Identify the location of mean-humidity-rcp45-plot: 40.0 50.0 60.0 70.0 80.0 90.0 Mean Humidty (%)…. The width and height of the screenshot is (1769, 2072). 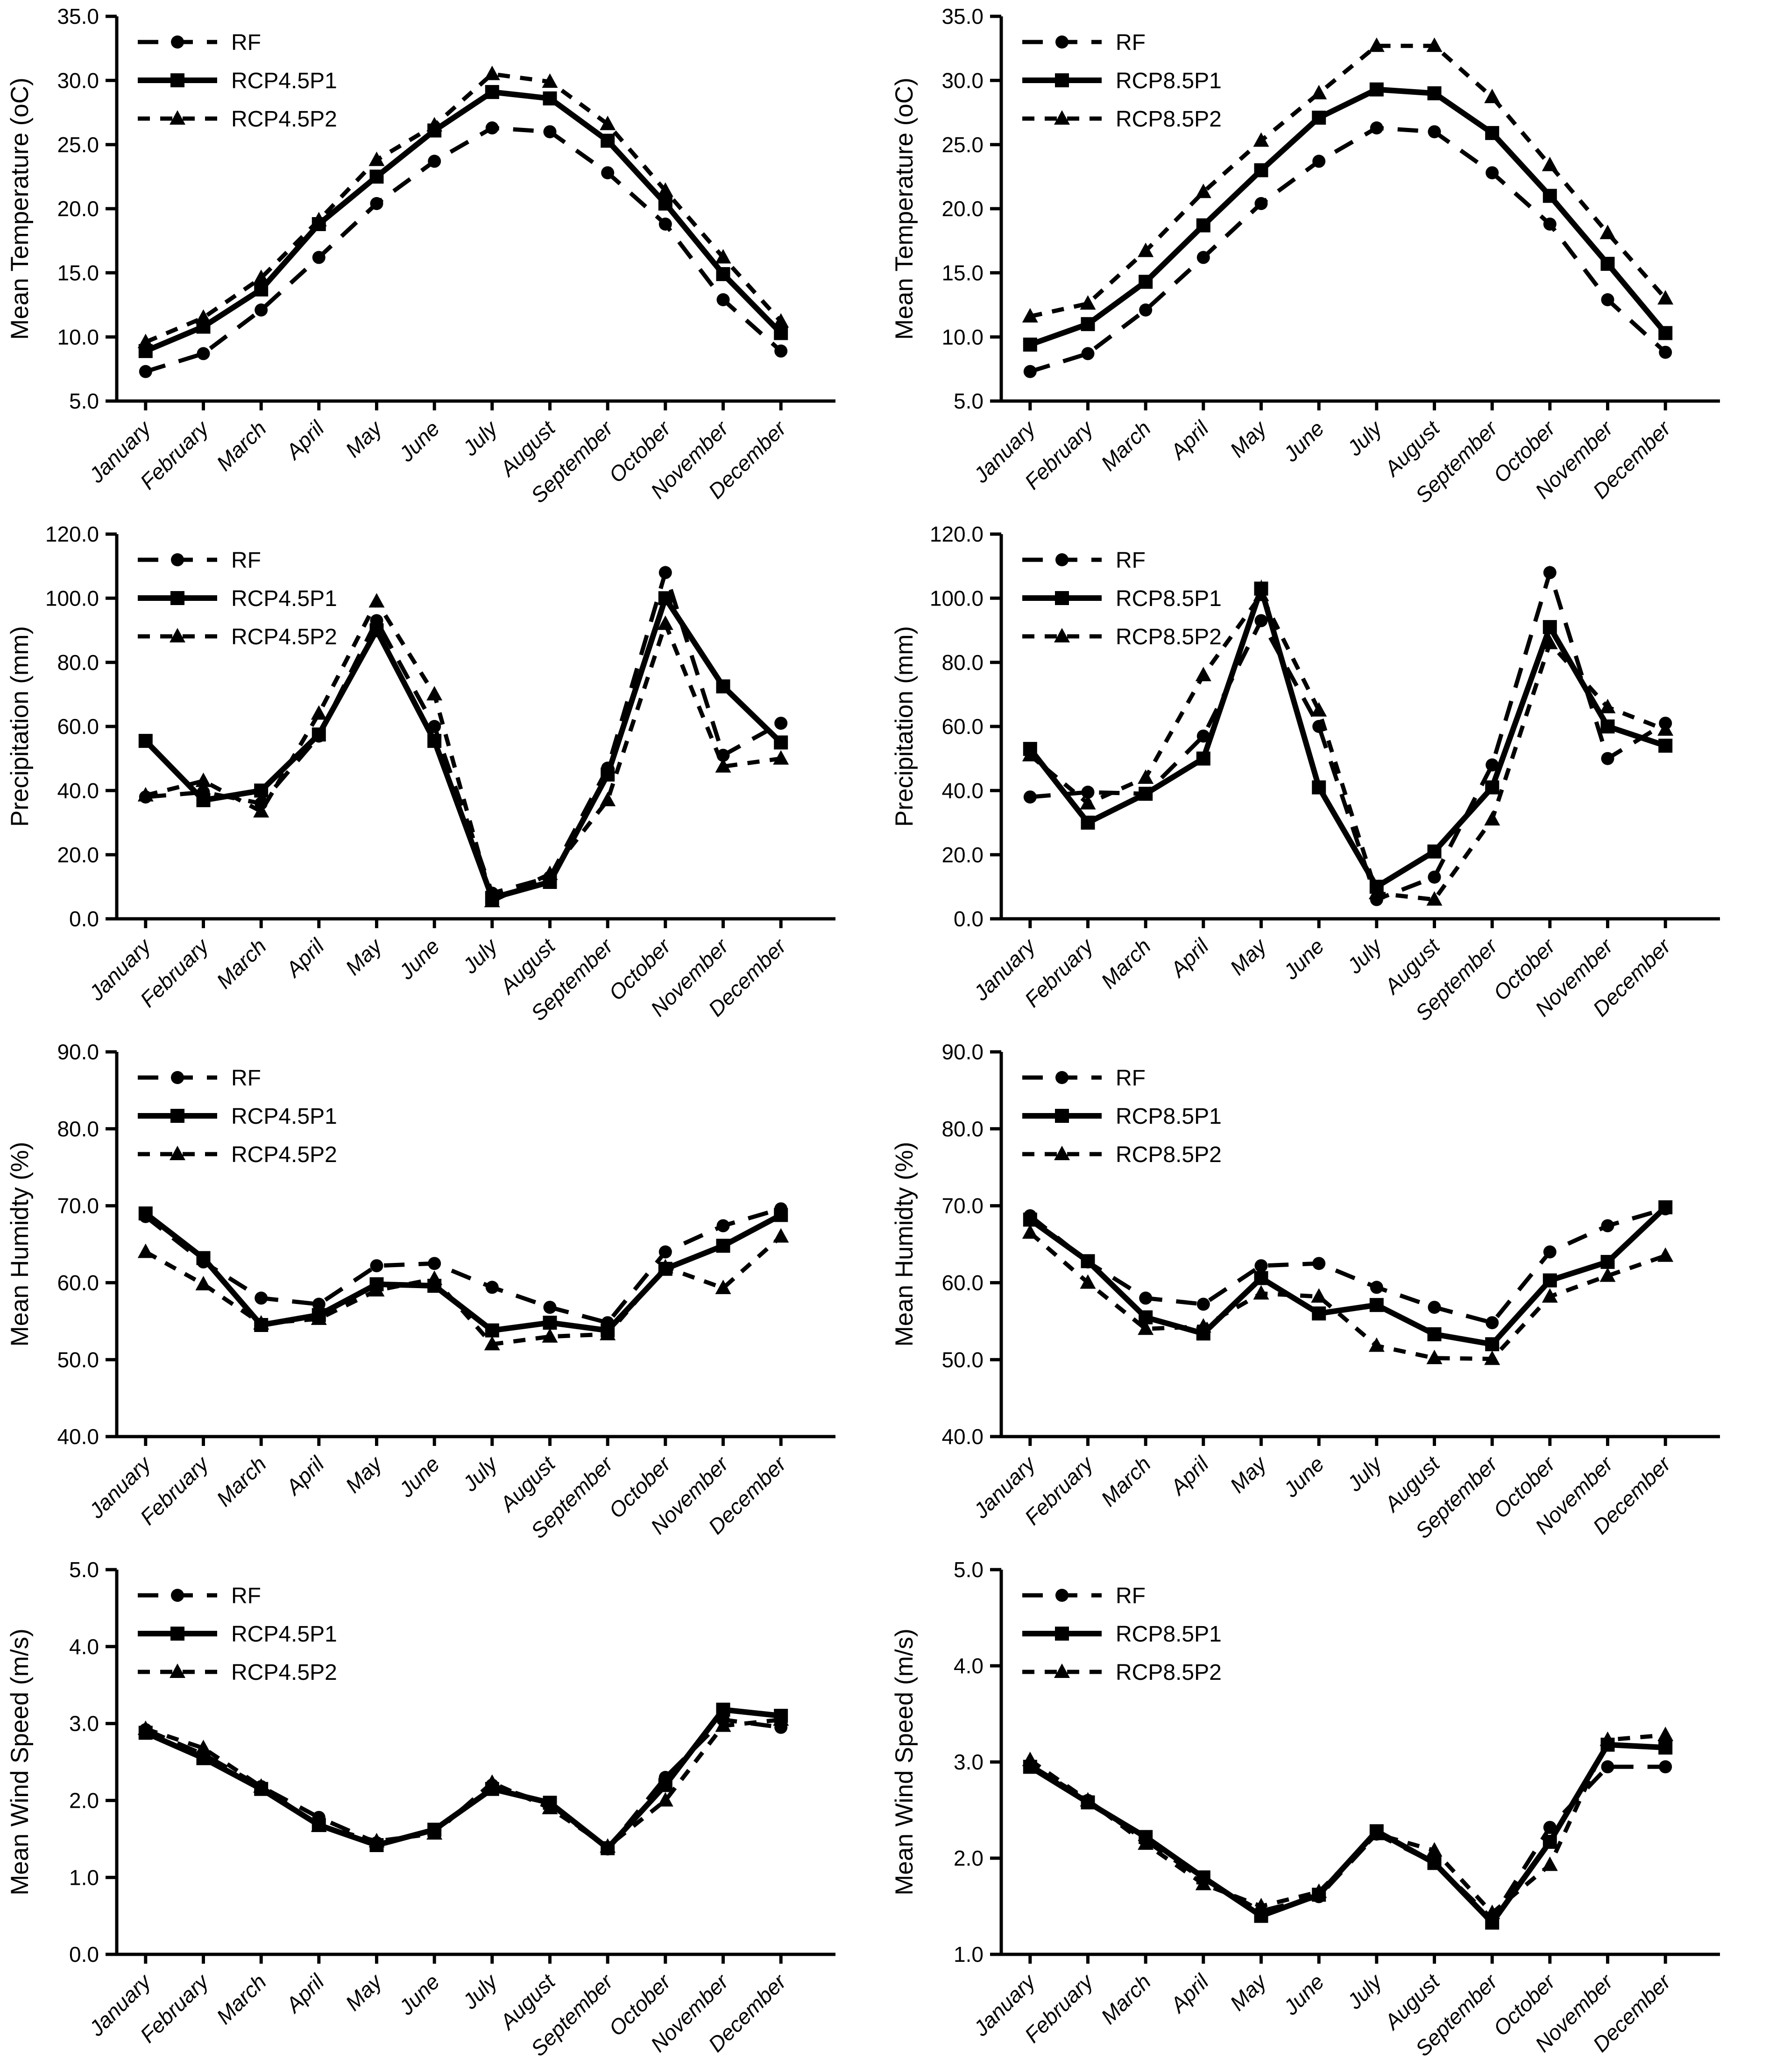
(420, 1292).